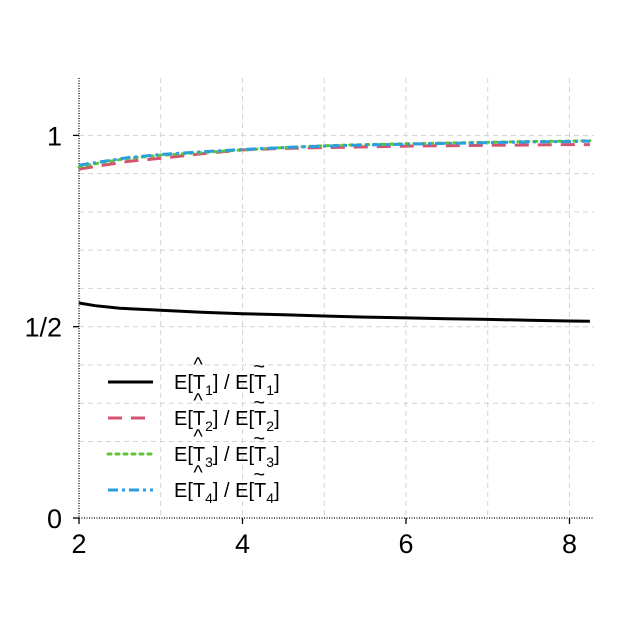 This screenshot has width=634, height=633. What do you see at coordinates (227, 457) in the screenshot?
I see `legend-label-3: E[T3] / E[T3]` at bounding box center [227, 457].